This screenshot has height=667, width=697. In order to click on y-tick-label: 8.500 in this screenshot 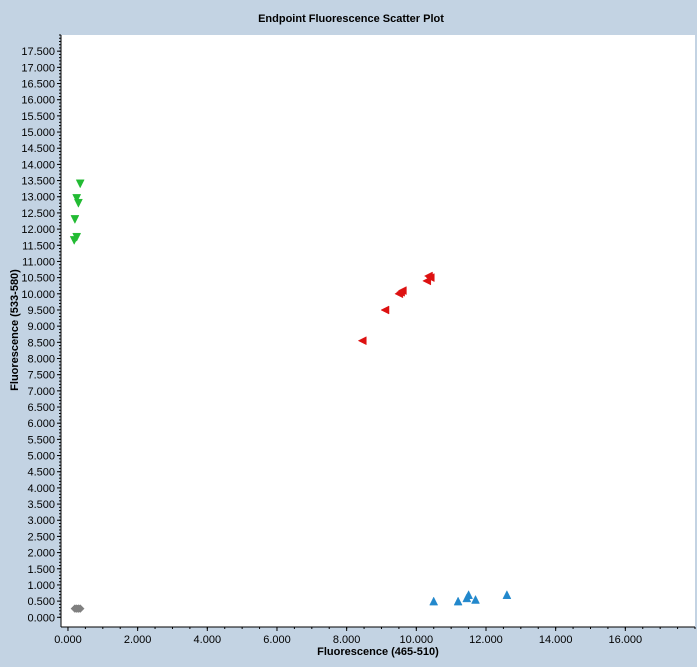, I will do `click(41, 343)`.